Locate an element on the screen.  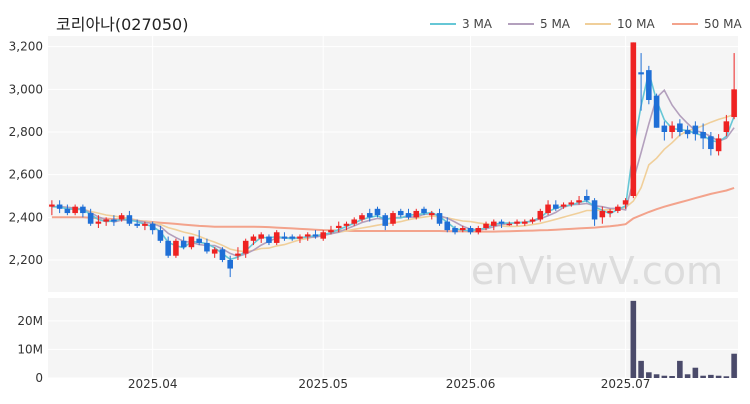
price-tick-label: 2,200 is located at coordinates (26, 260).